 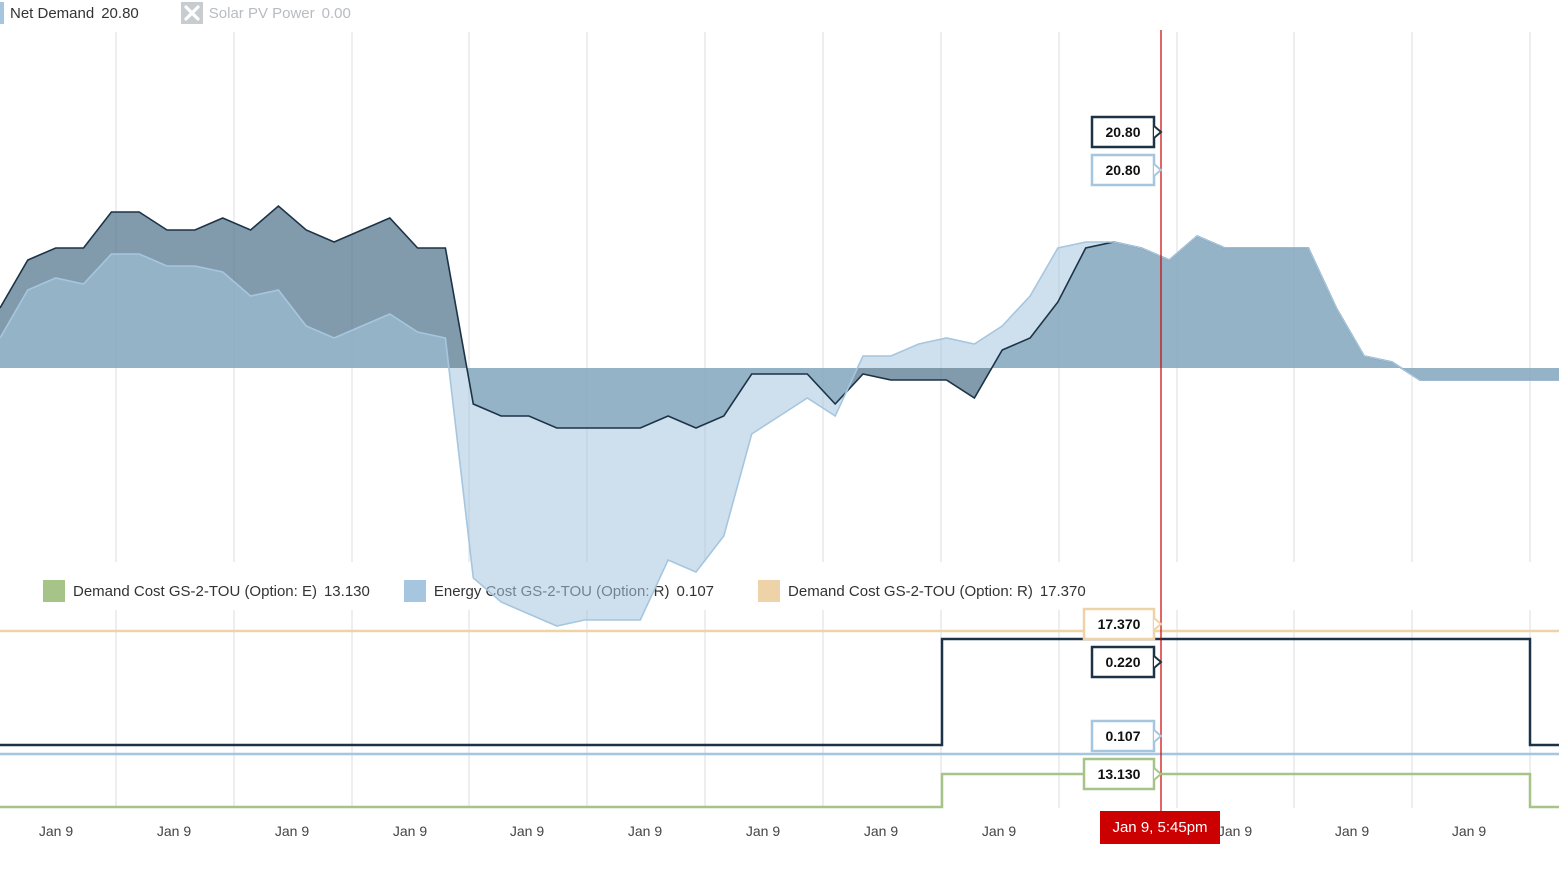 What do you see at coordinates (120, 13) in the screenshot?
I see `legend-value-net-demand: 20.80` at bounding box center [120, 13].